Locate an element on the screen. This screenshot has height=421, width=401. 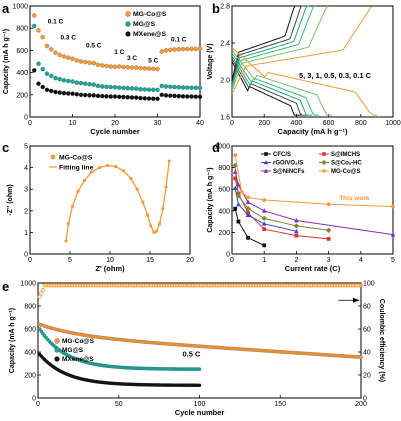
panel-c-fitting-line is located at coordinates (117, 201).